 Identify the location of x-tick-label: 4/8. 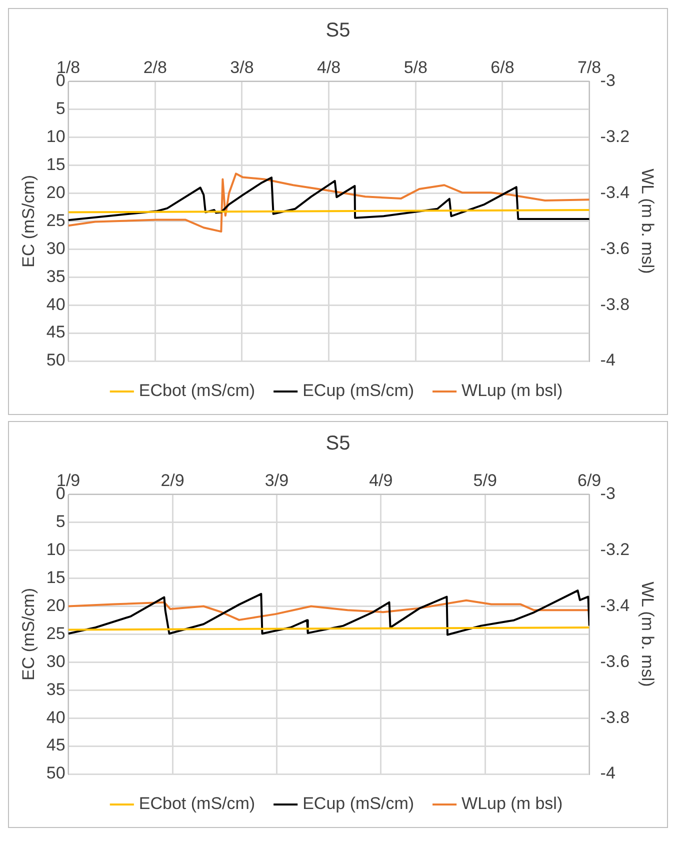
(328, 67).